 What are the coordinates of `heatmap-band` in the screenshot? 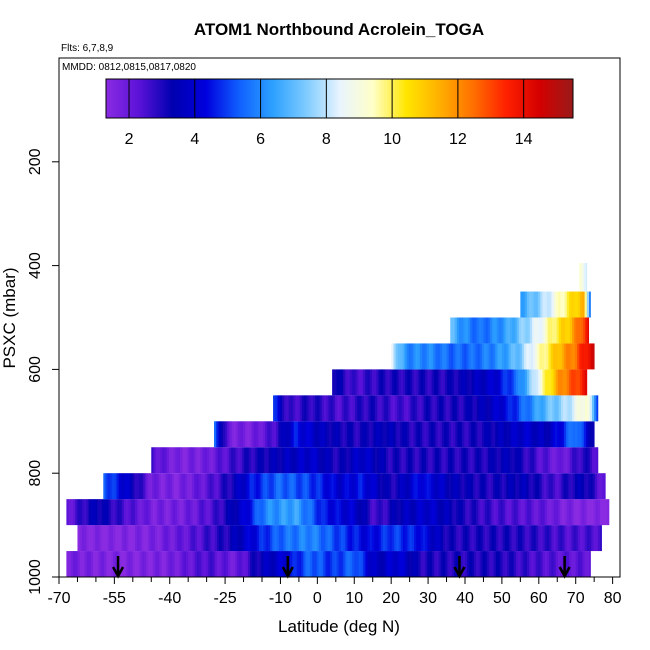 It's located at (583, 277).